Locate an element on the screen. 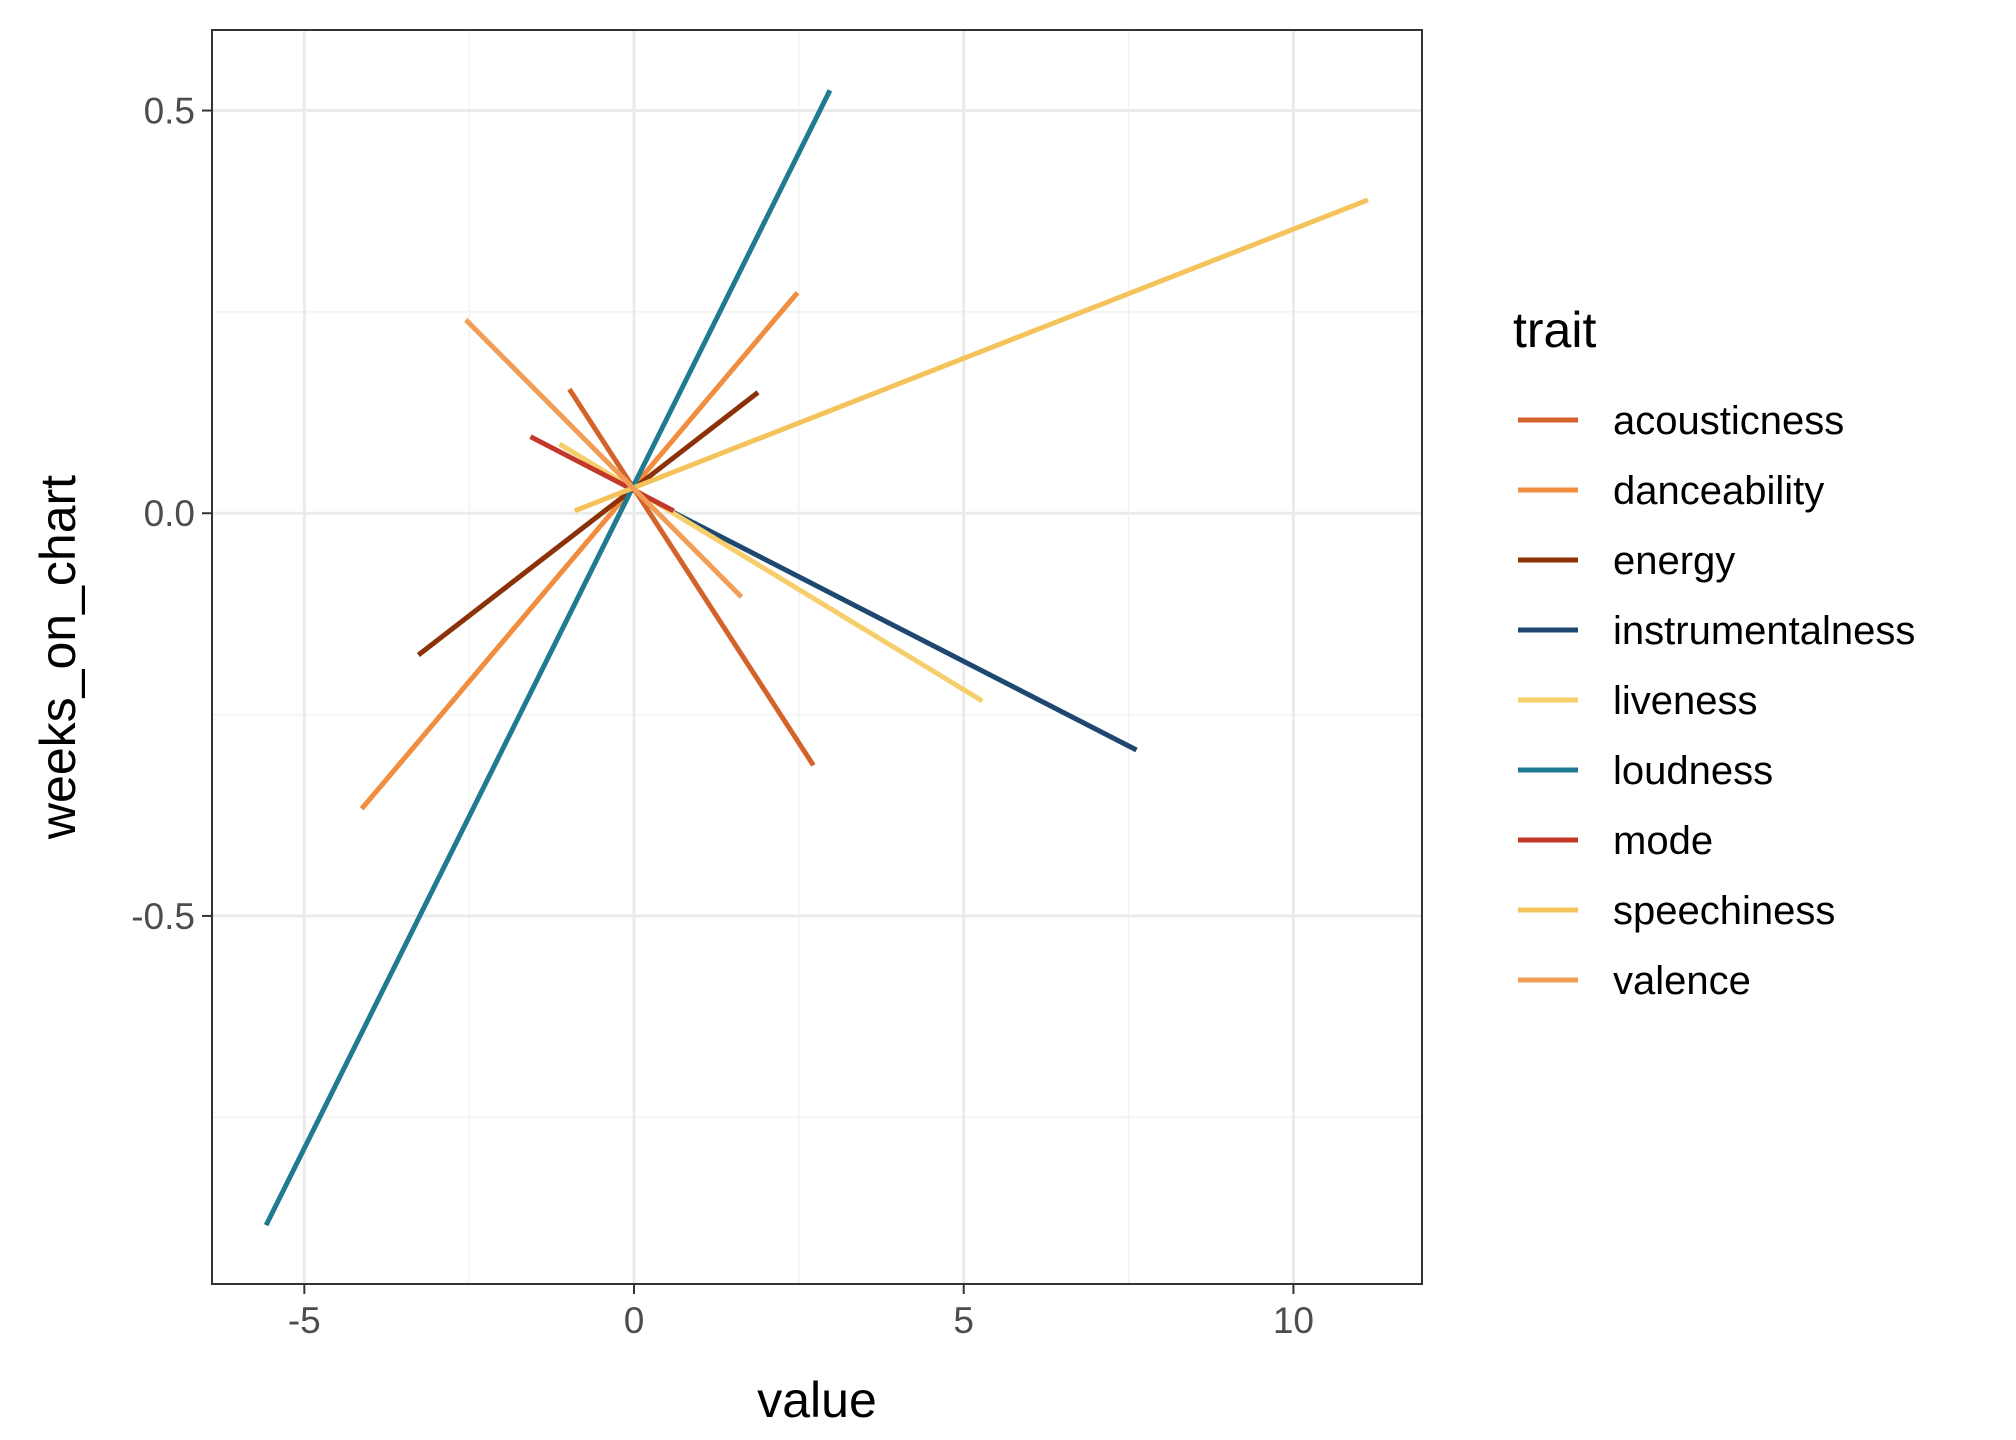 Image resolution: width=2016 pixels, height=1440 pixels. y-axis: 0.5 0.0 -0.5 is located at coordinates (171, 514).